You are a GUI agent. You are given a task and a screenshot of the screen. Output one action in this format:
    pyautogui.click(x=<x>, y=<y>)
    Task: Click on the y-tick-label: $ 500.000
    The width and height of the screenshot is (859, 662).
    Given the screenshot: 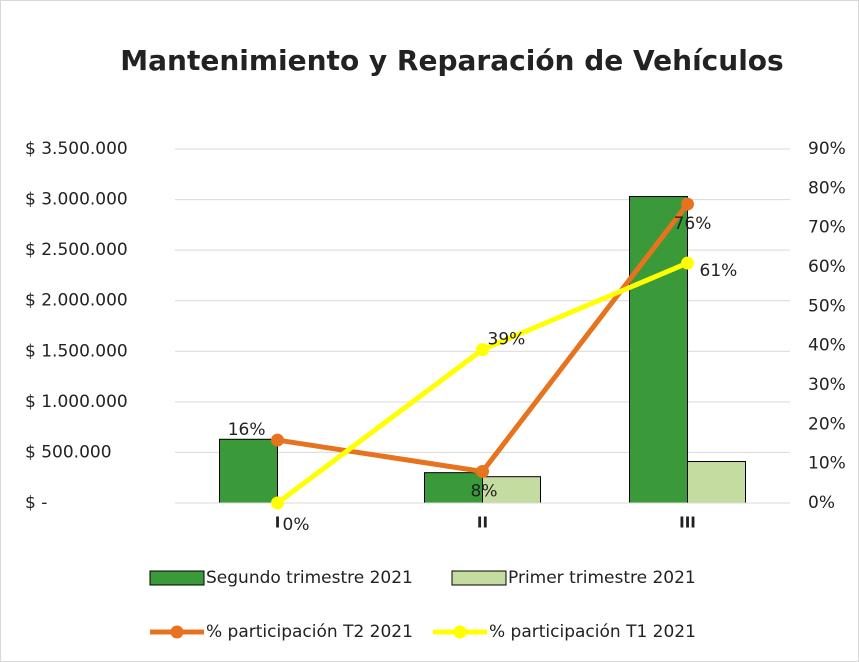 What is the action you would take?
    pyautogui.click(x=68, y=452)
    